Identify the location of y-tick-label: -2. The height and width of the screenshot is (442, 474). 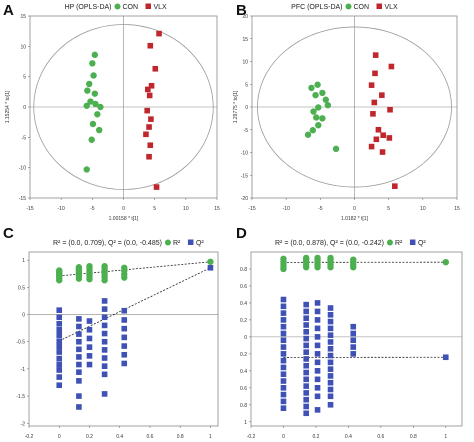
(23, 424).